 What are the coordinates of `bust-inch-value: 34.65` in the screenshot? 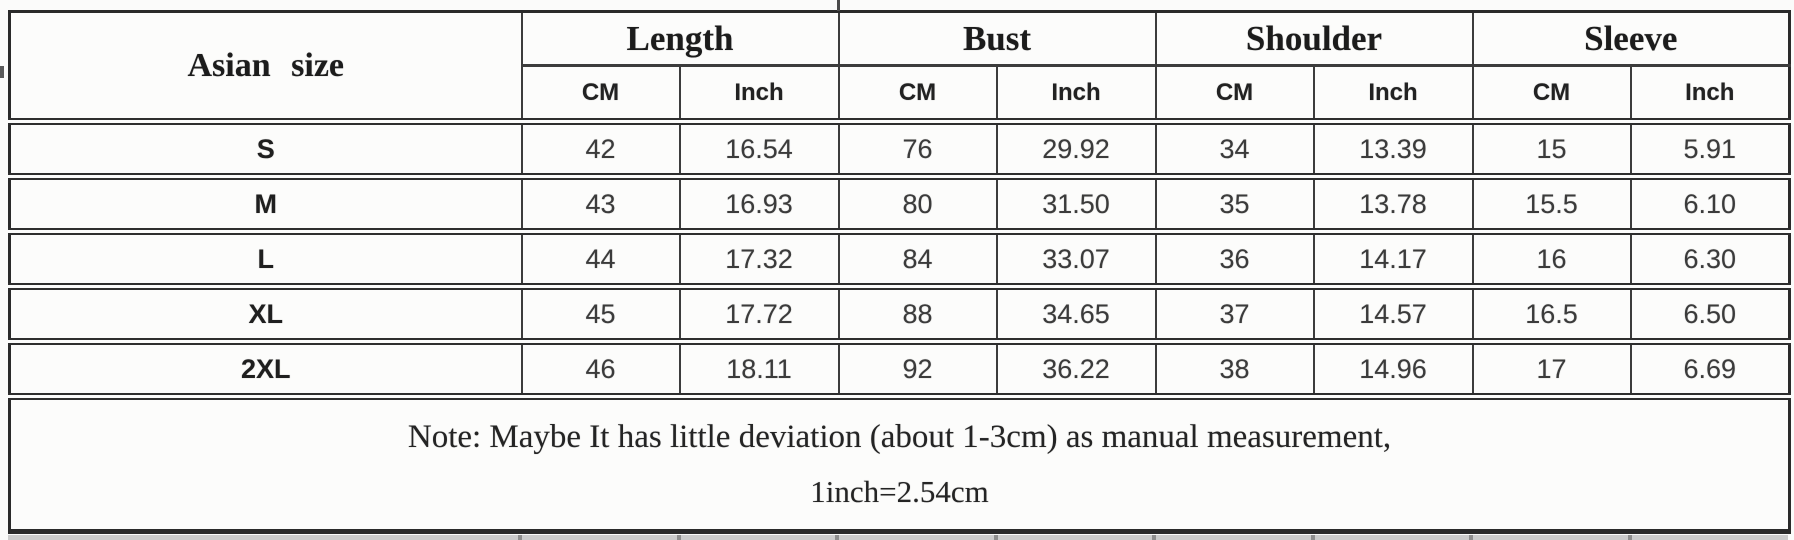 It's located at (1076, 312).